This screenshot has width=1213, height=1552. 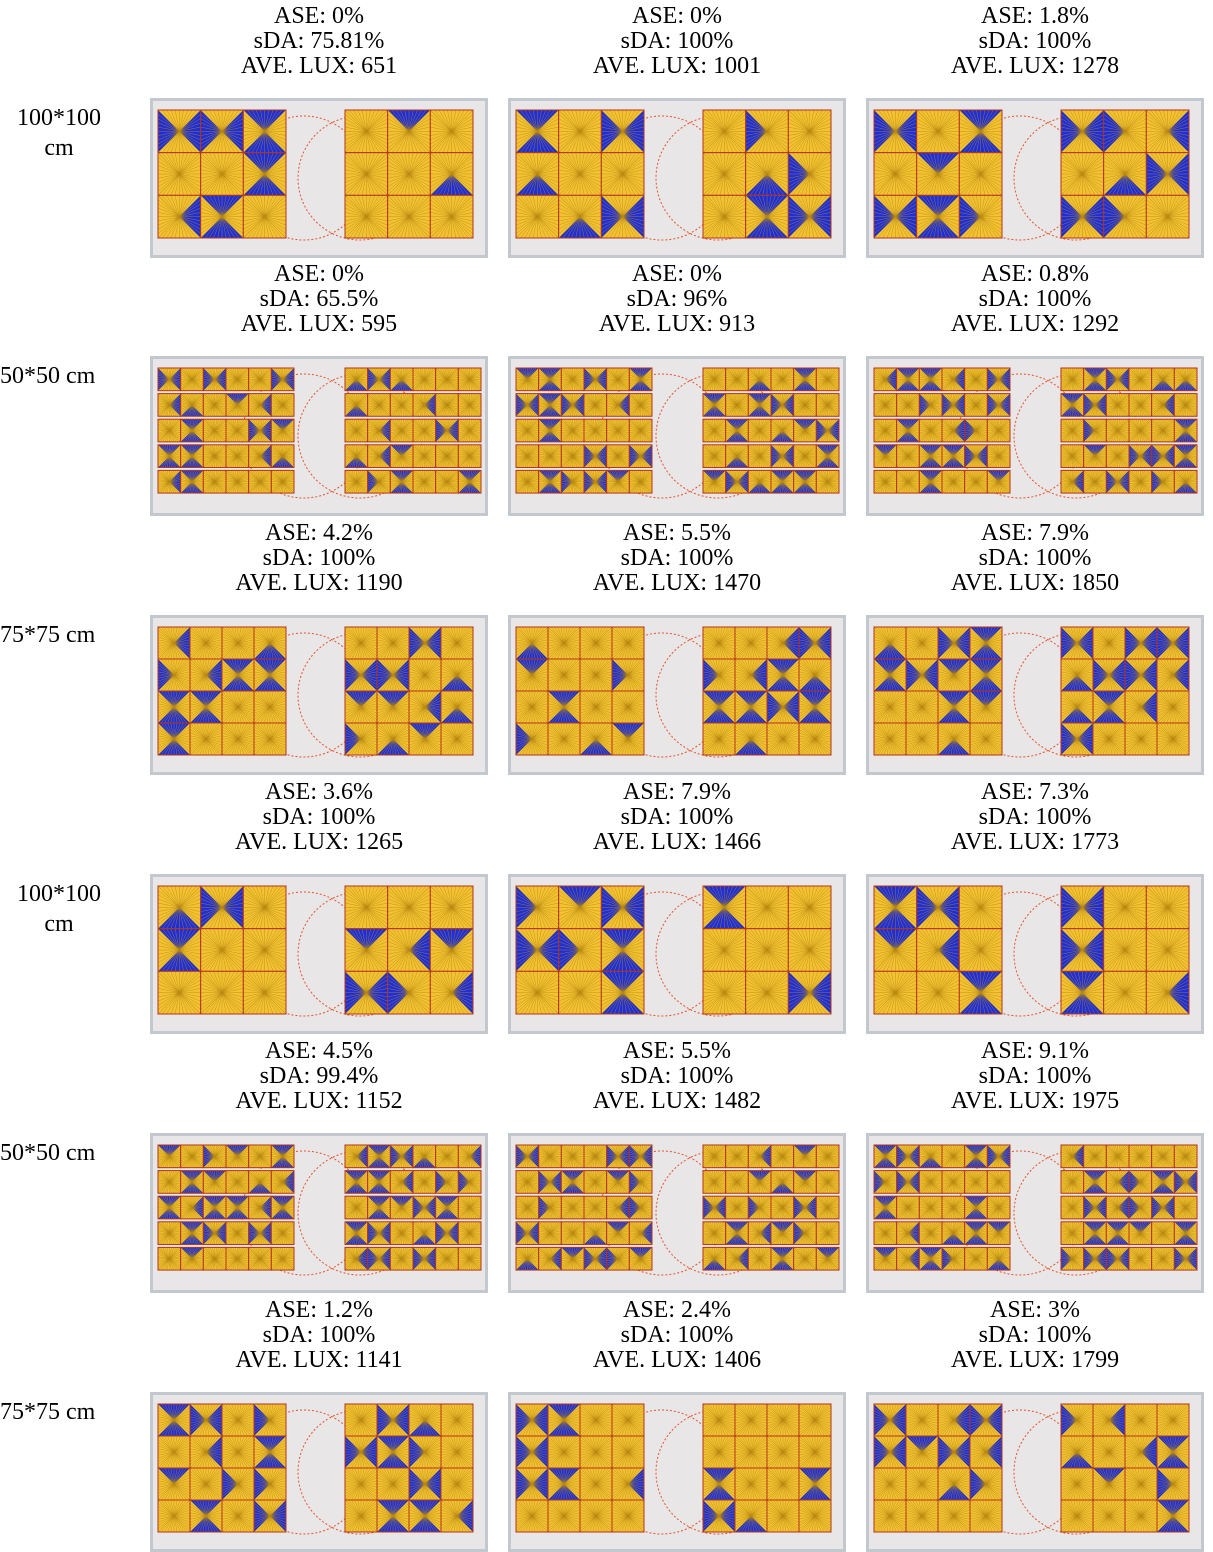 I want to click on ase-value: ASE: 0%, so click(x=319, y=16).